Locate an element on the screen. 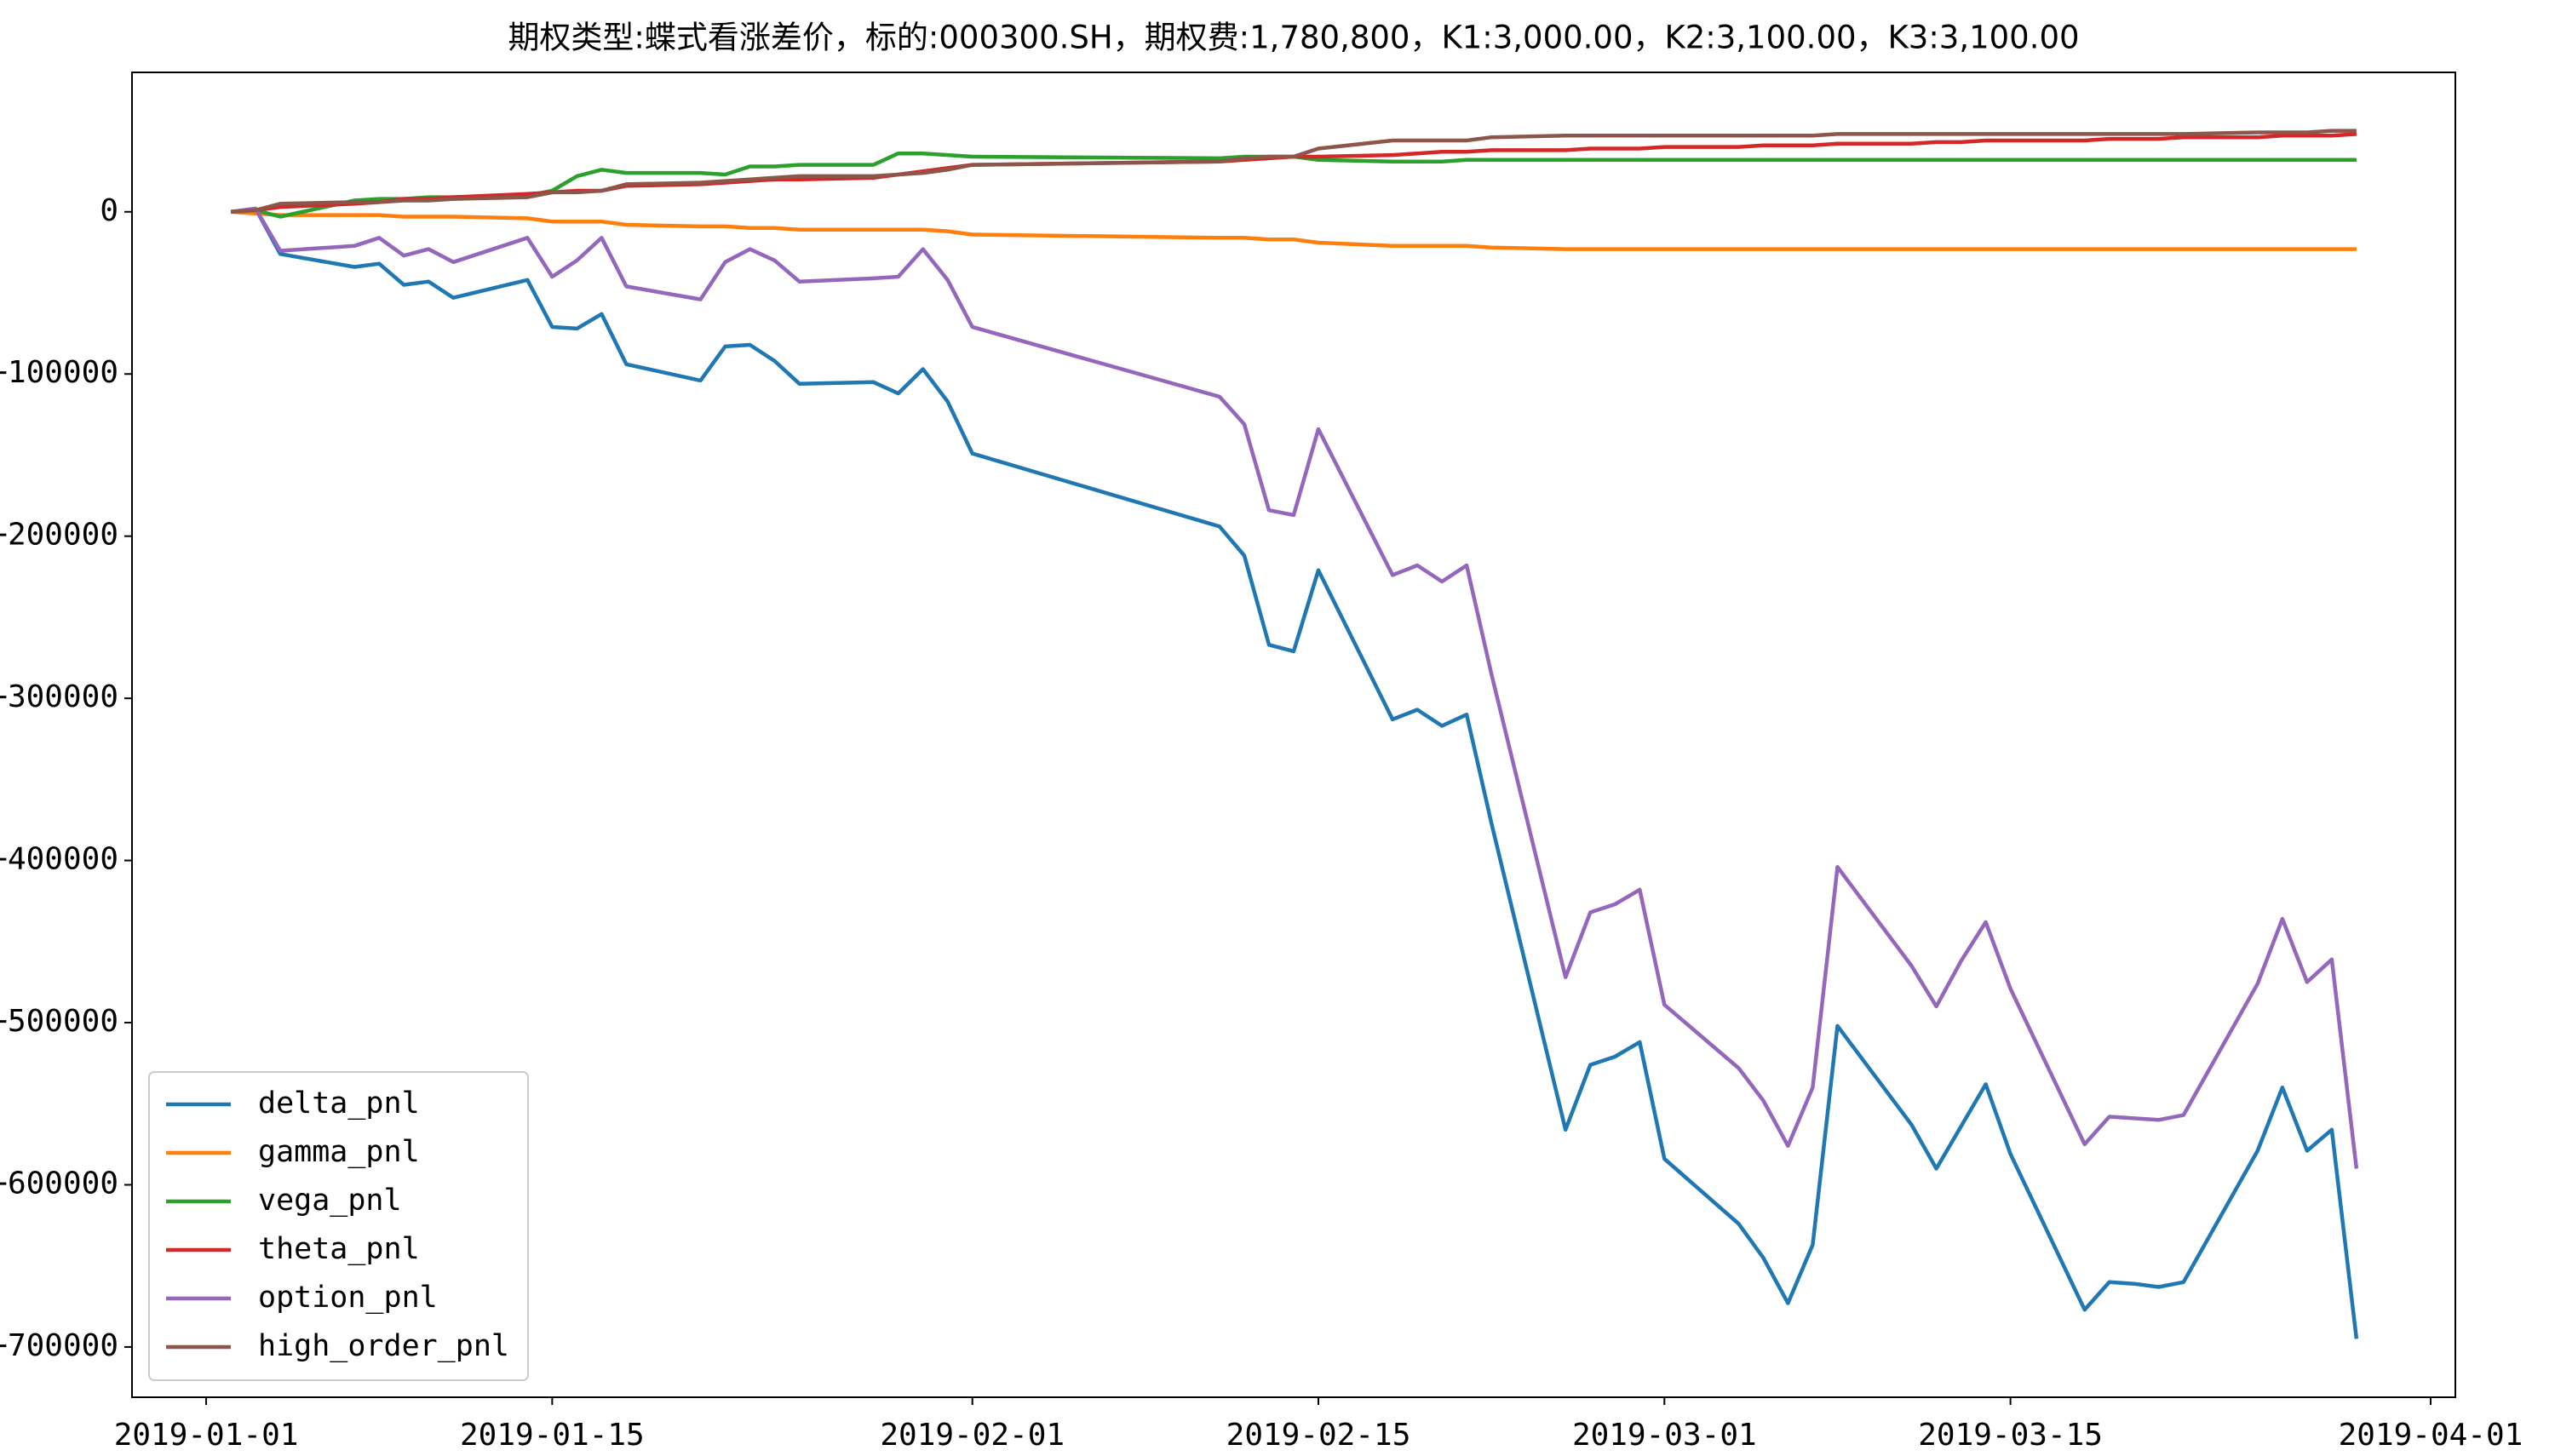 Image resolution: width=2555 pixels, height=1456 pixels. legend-label: option_pnl is located at coordinates (348, 1298).